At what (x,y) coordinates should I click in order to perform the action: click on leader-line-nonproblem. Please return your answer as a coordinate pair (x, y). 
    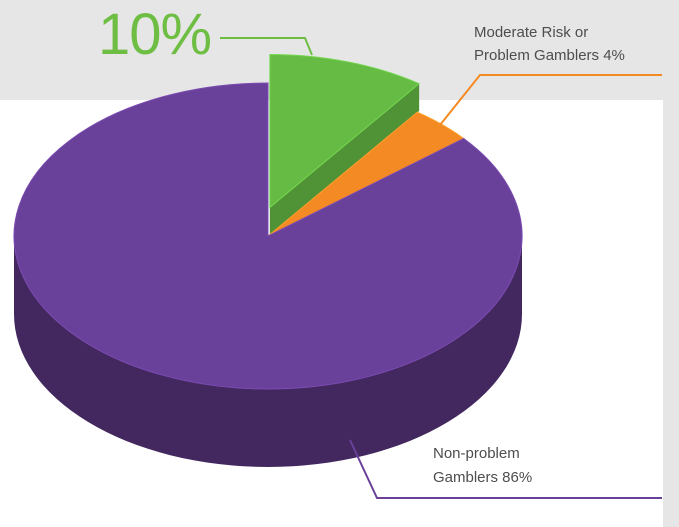
    Looking at the image, I should click on (505, 469).